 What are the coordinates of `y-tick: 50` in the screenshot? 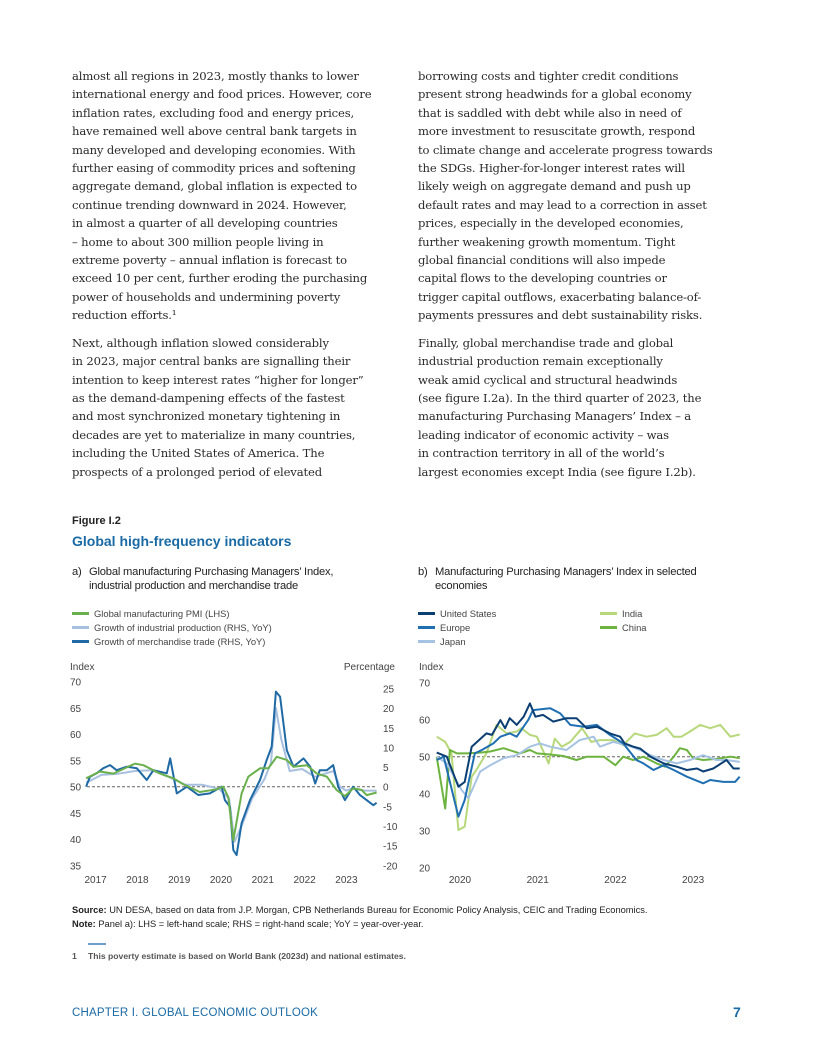 It's located at (425, 758).